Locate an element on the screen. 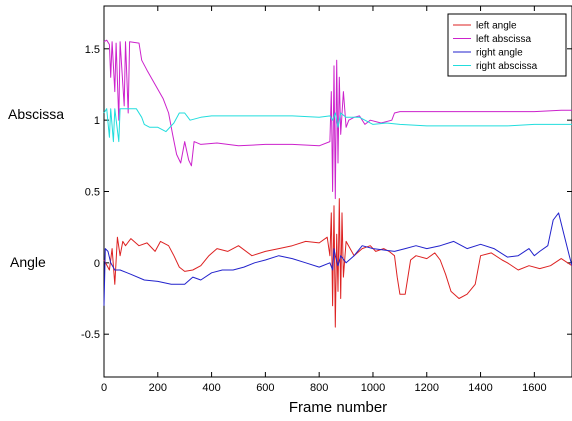  abscissa-side-label: Abscissa is located at coordinates (36, 114).